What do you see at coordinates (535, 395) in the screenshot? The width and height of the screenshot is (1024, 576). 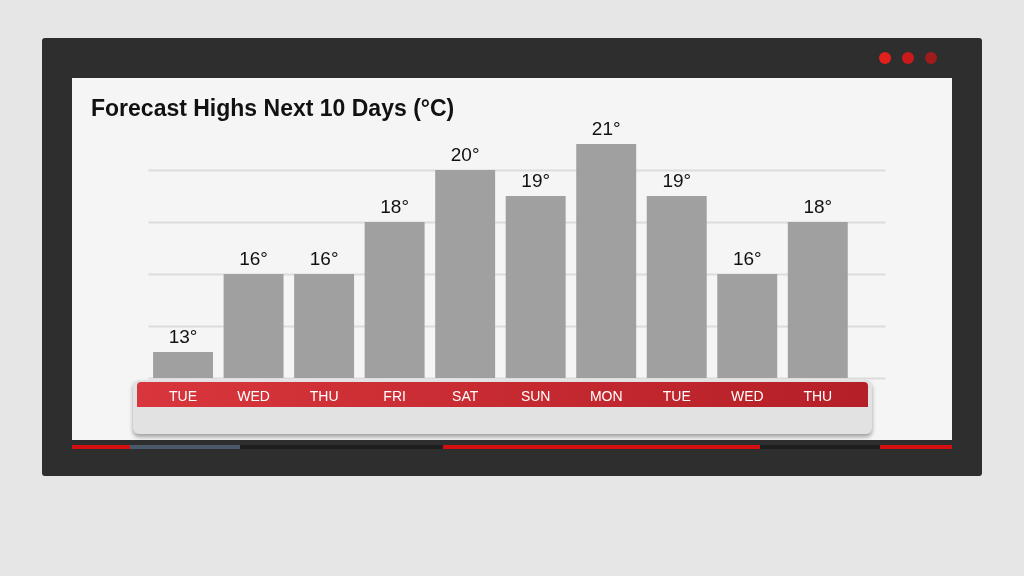 I see `x-tick-label: SUN` at bounding box center [535, 395].